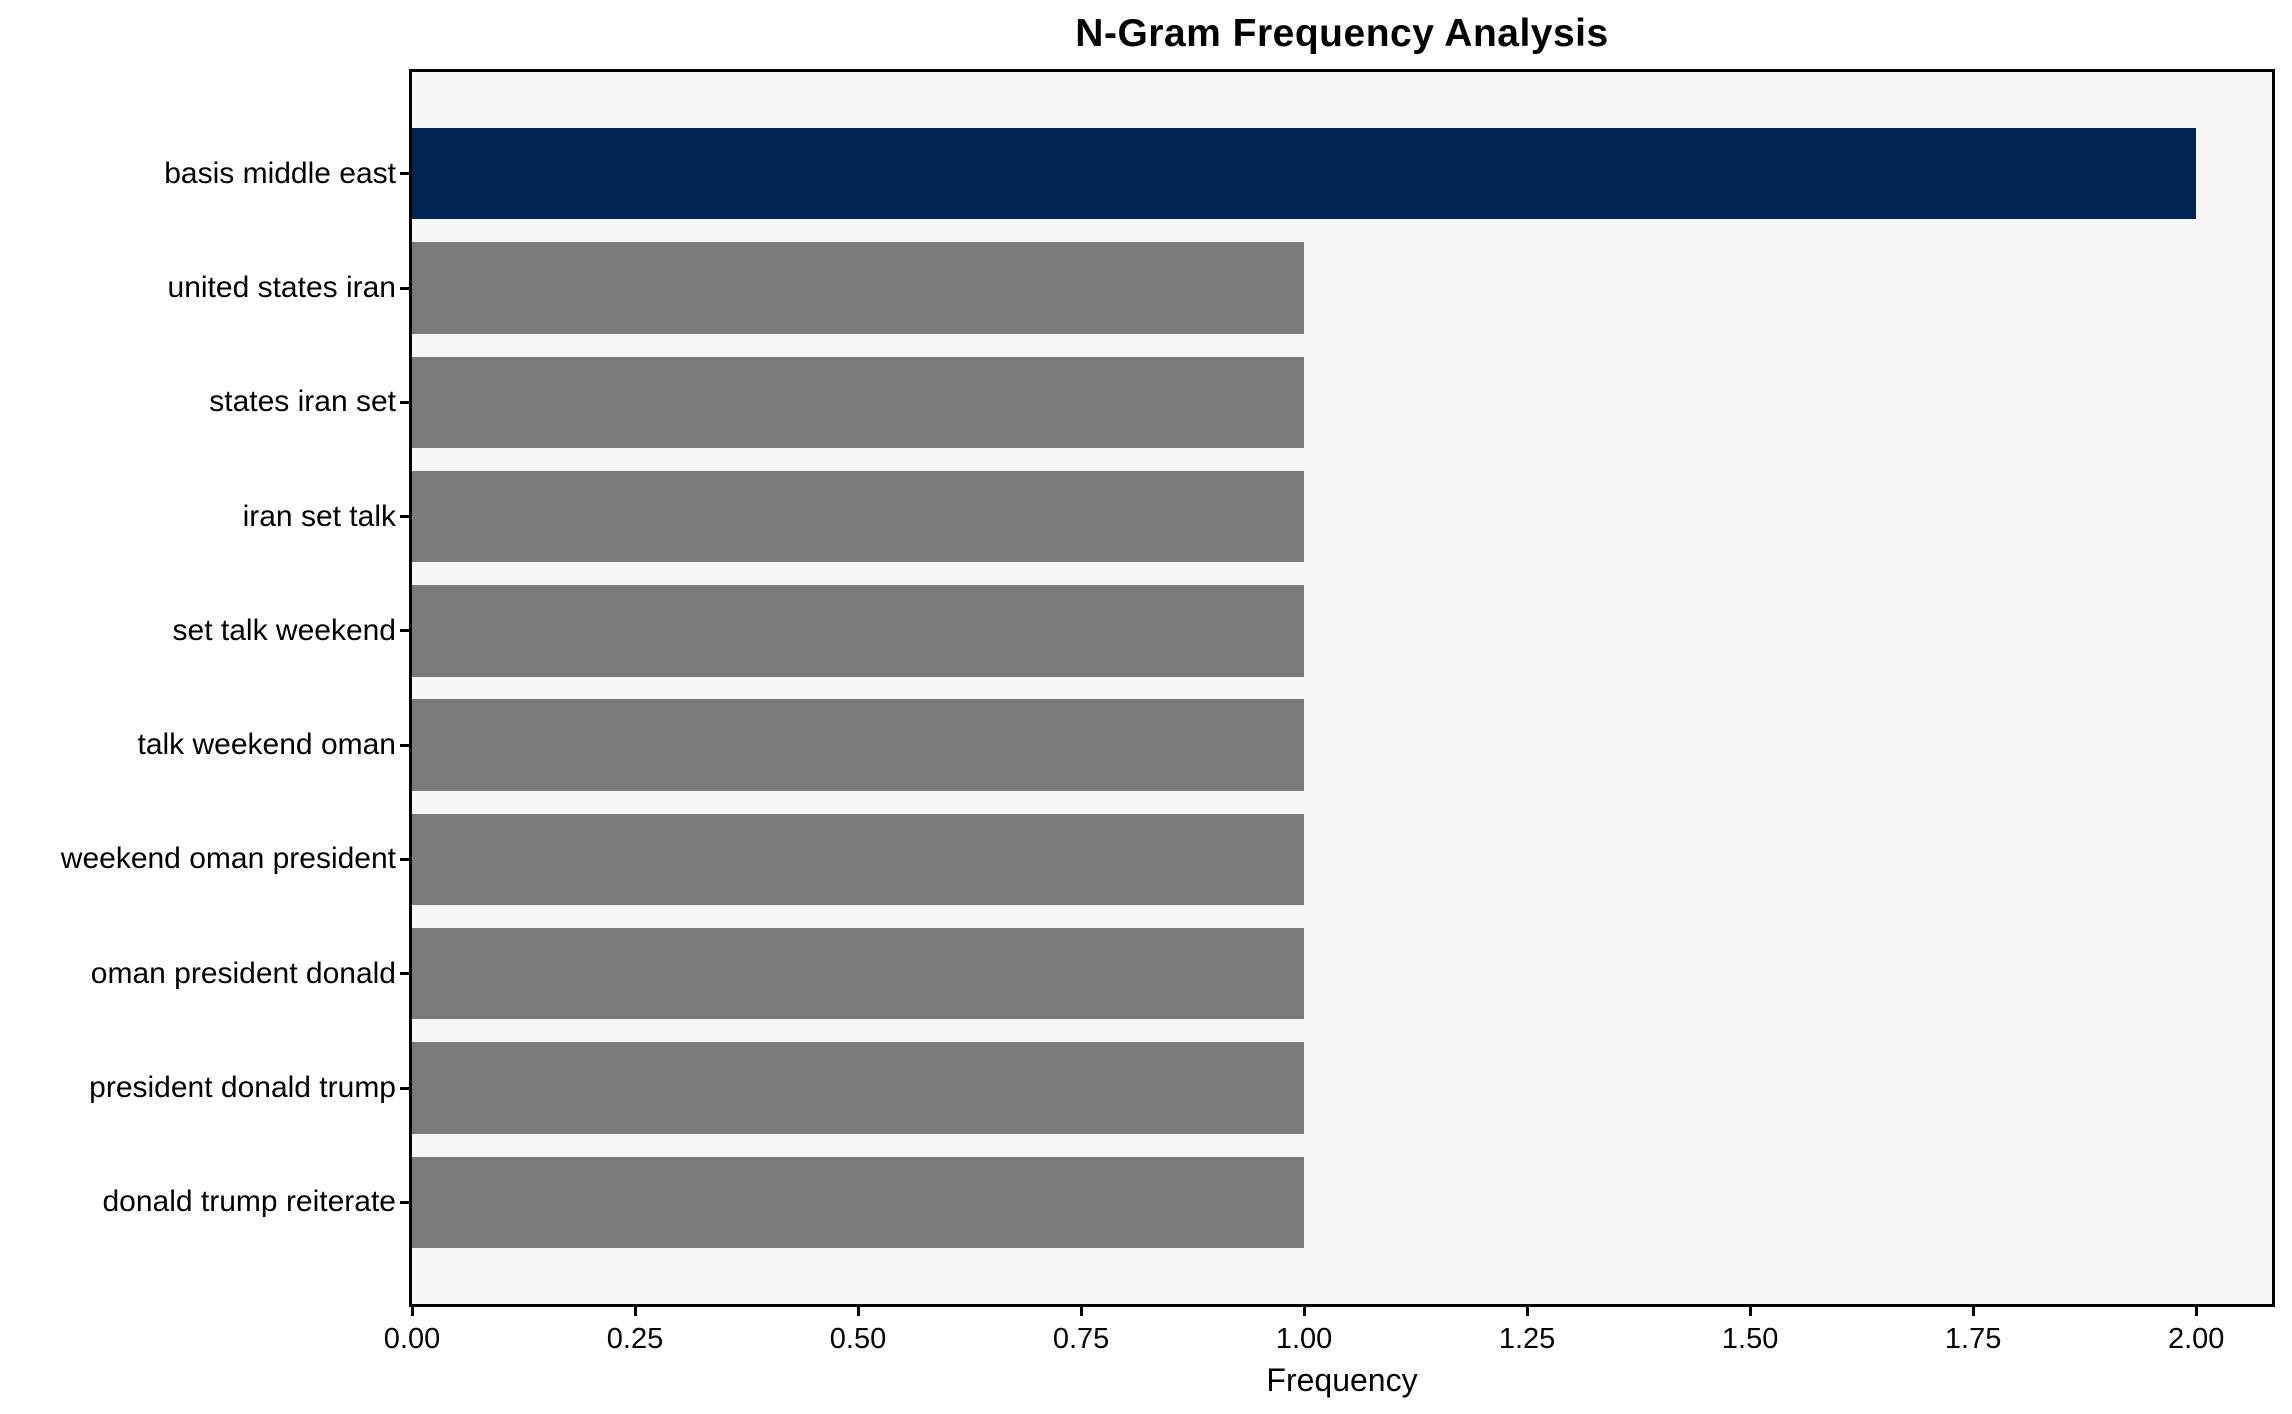 This screenshot has height=1414, width=2292. What do you see at coordinates (280, 173) in the screenshot?
I see `y-tick-label: basis middle east` at bounding box center [280, 173].